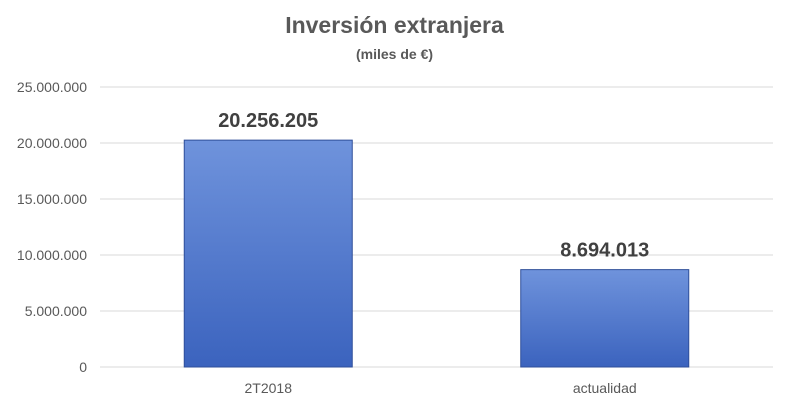 This screenshot has width=789, height=409. What do you see at coordinates (394, 25) in the screenshot?
I see `chart-title: Inversión extranjera` at bounding box center [394, 25].